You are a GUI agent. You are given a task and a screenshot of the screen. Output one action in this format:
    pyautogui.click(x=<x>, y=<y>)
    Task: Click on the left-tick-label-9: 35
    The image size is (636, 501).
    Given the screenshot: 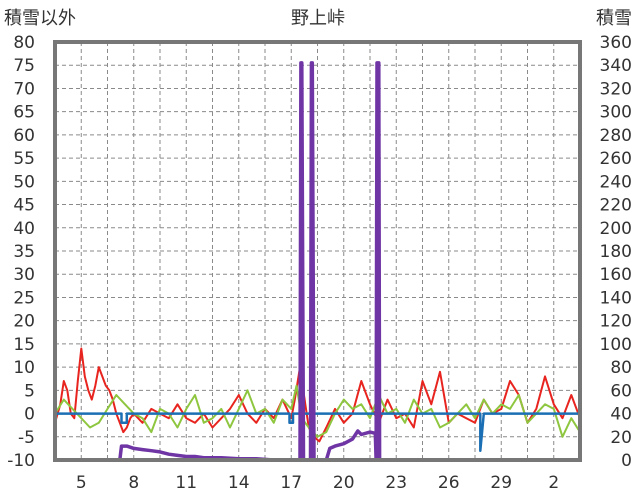 What is the action you would take?
    pyautogui.click(x=24, y=252)
    